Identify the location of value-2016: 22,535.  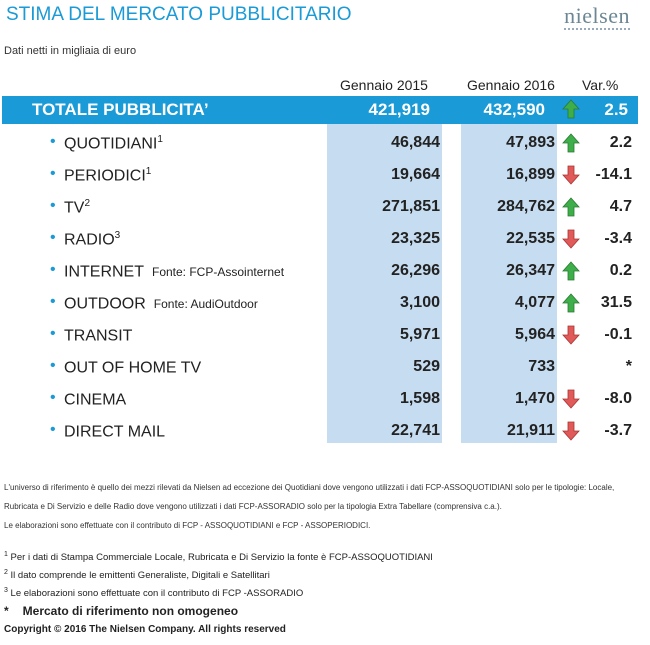
(530, 238).